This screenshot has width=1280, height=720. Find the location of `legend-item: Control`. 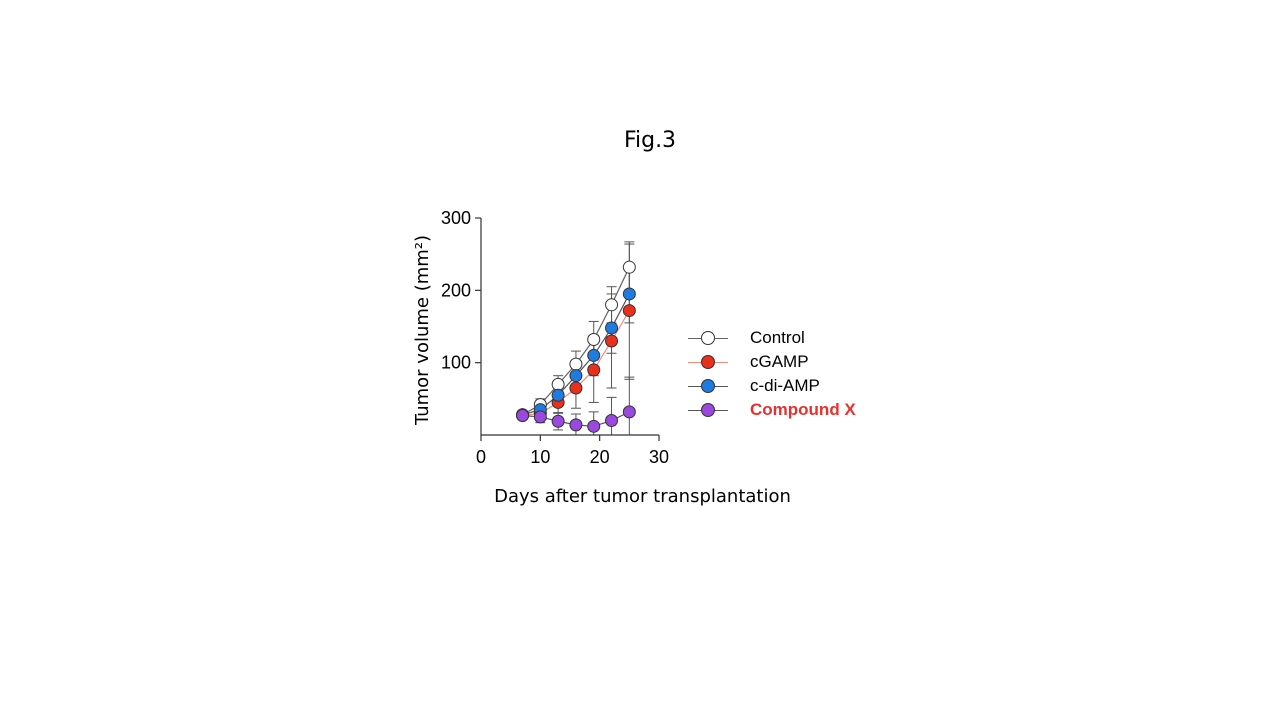

legend-item: Control is located at coordinates (772, 338).